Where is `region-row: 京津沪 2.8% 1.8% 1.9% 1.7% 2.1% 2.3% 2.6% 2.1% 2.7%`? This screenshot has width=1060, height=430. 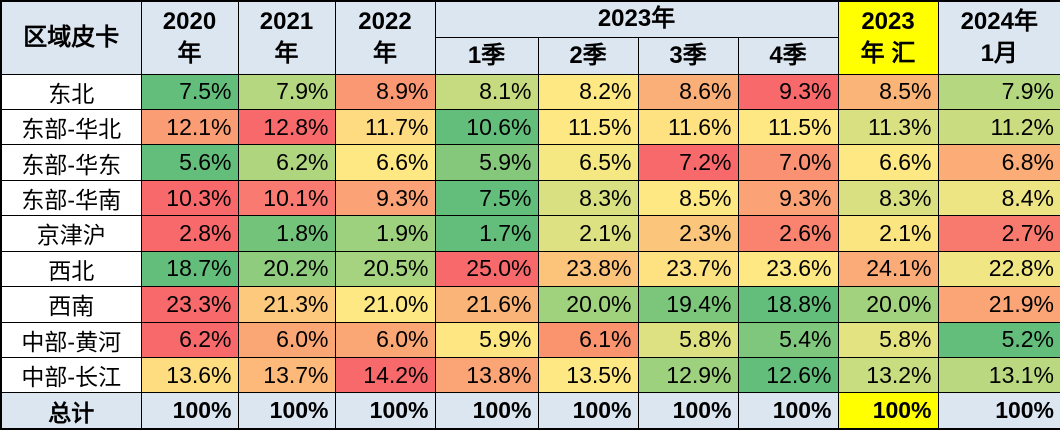 region-row: 京津沪 2.8% 1.8% 1.9% 1.7% 2.1% 2.3% 2.6% 2.1% 2.7% is located at coordinates (530, 233).